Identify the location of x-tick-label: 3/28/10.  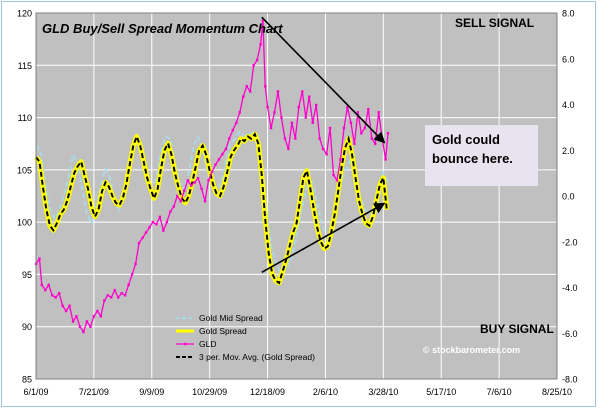
(383, 392).